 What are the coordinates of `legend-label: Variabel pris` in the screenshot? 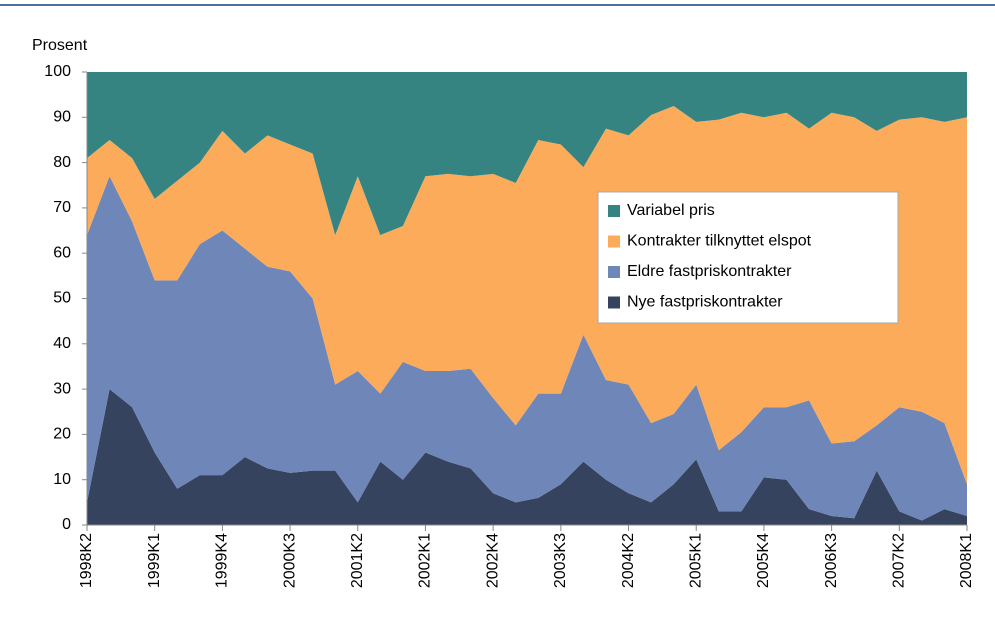 It's located at (671, 210).